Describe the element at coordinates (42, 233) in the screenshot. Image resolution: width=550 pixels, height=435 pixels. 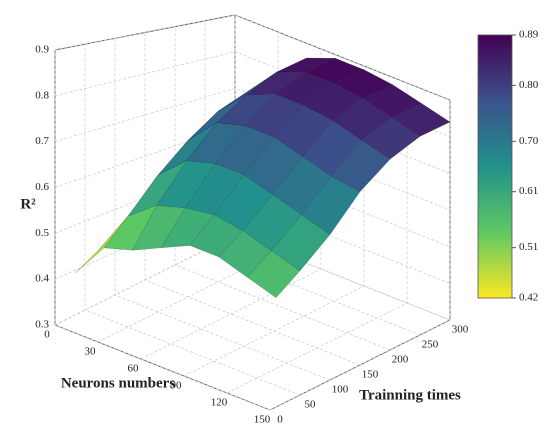
I see `z-tick-label: 0.5` at that location.